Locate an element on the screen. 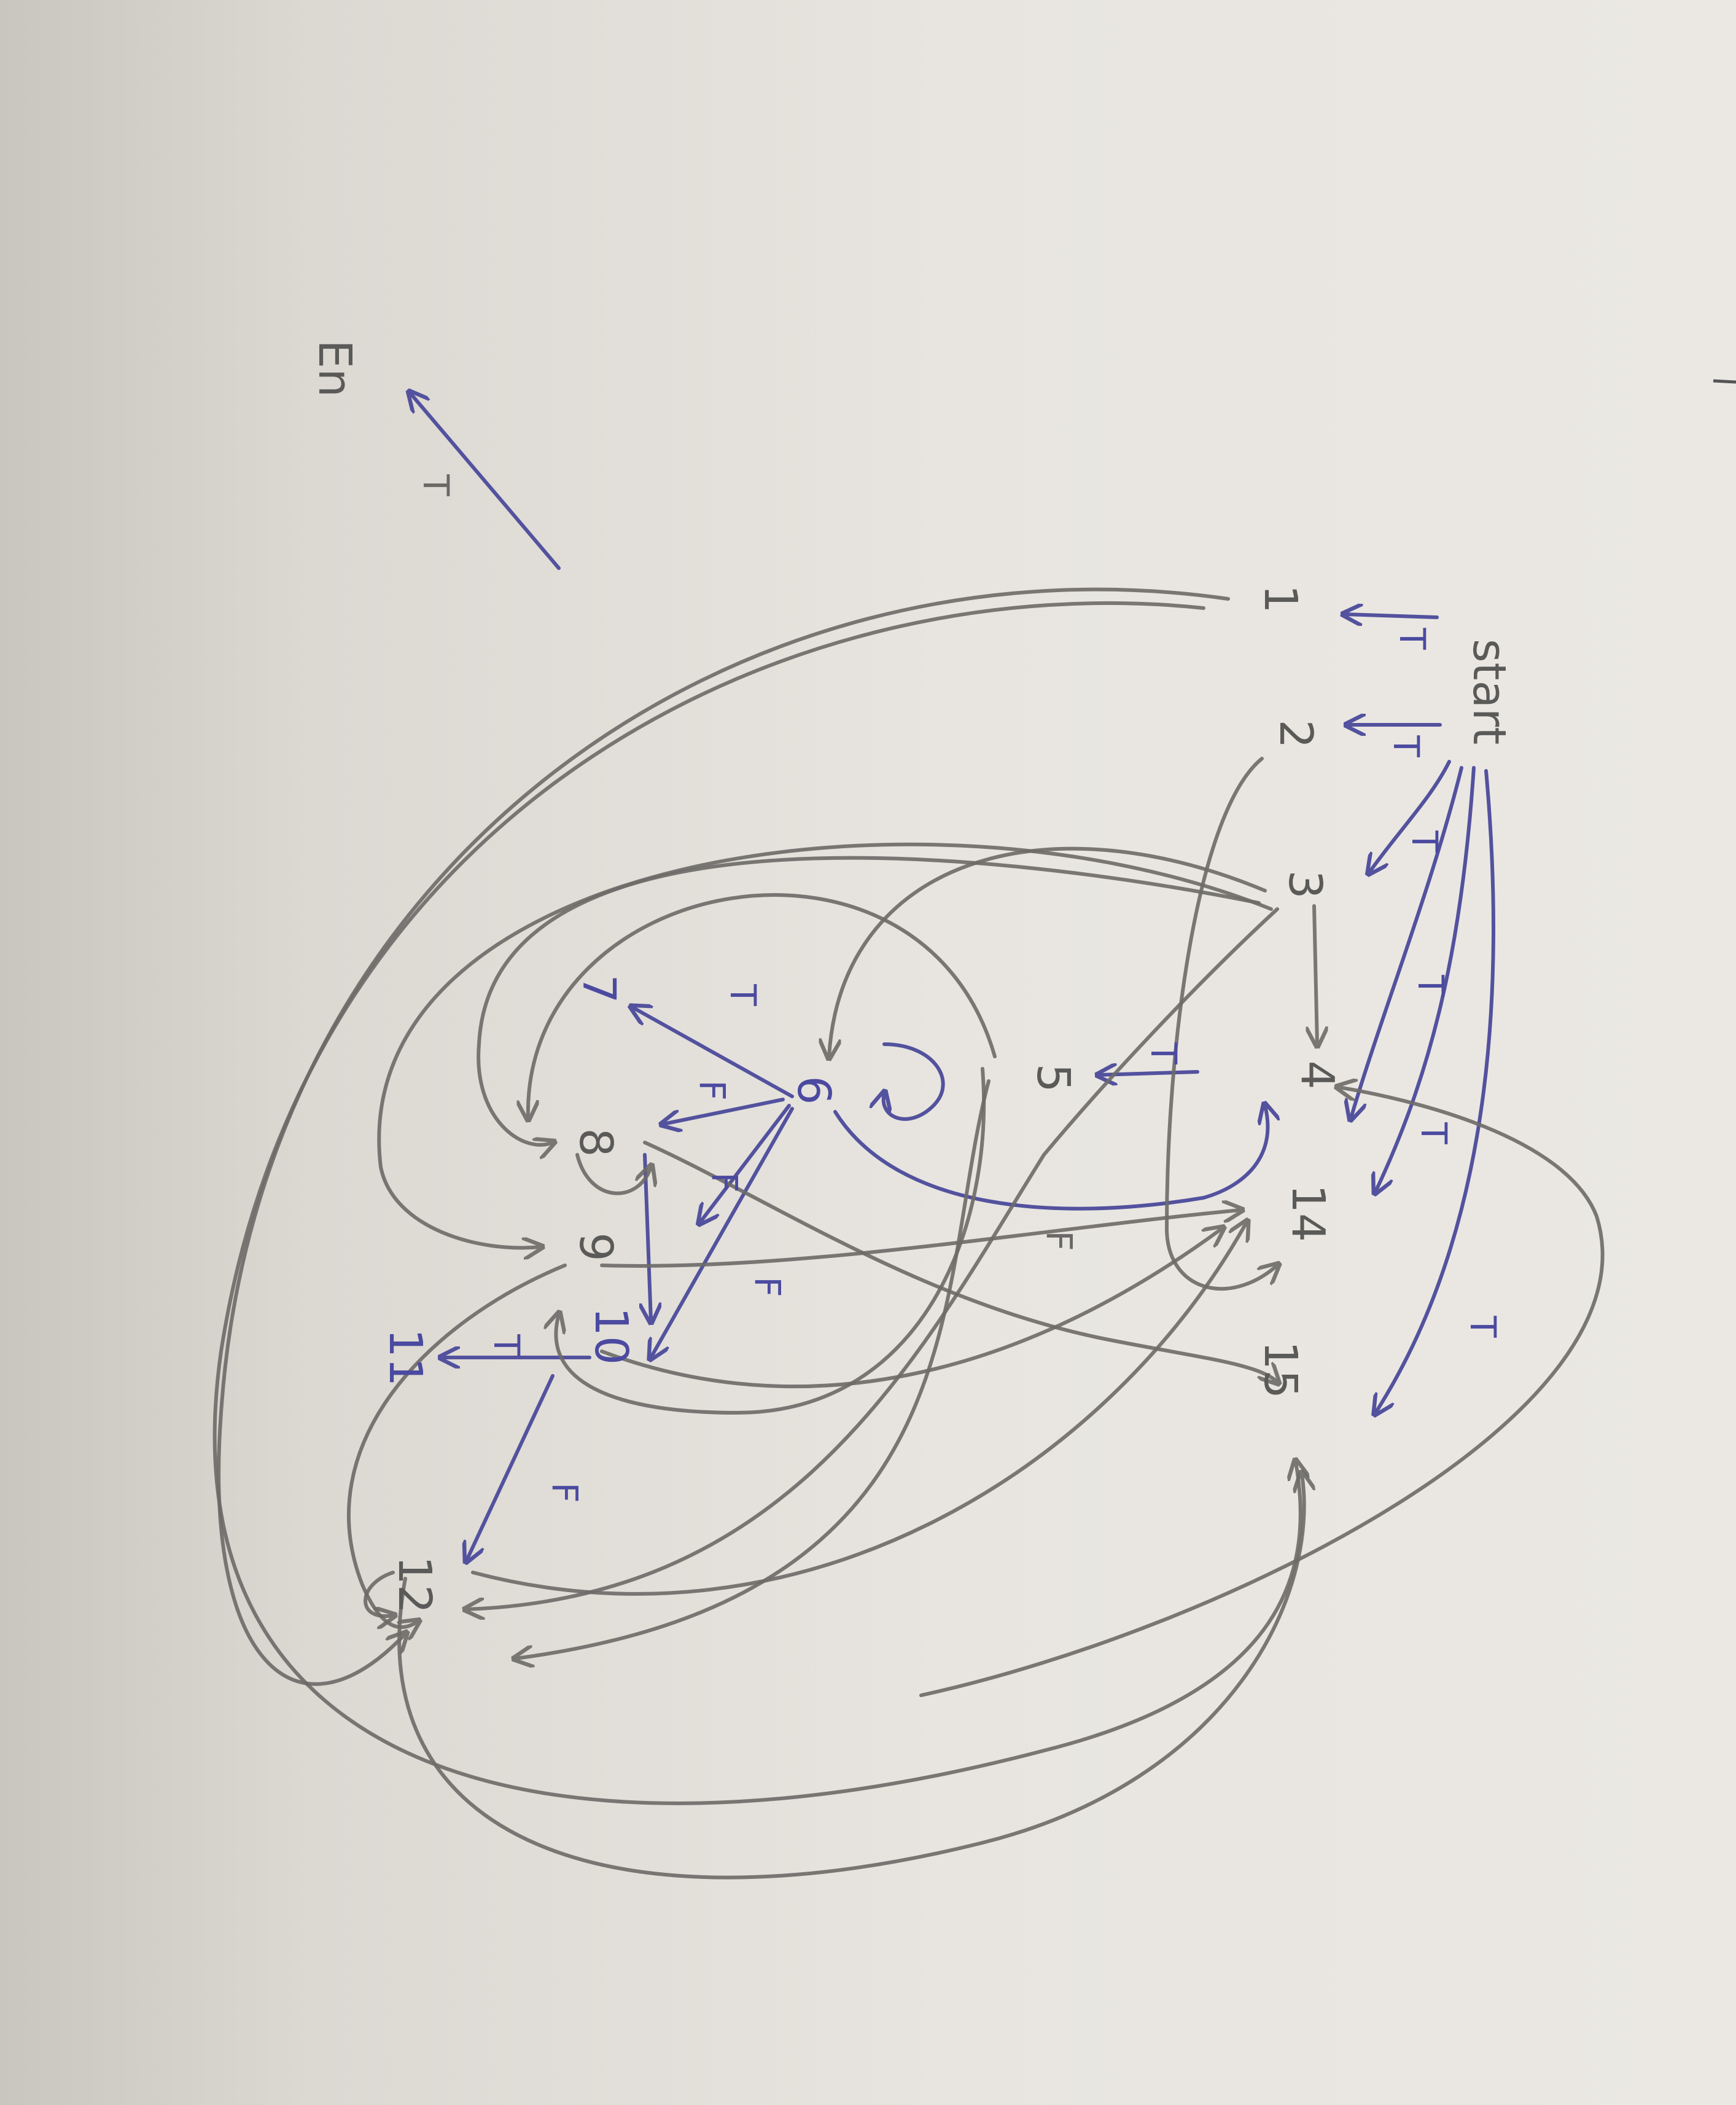  node-start: start is located at coordinates (1489, 691).